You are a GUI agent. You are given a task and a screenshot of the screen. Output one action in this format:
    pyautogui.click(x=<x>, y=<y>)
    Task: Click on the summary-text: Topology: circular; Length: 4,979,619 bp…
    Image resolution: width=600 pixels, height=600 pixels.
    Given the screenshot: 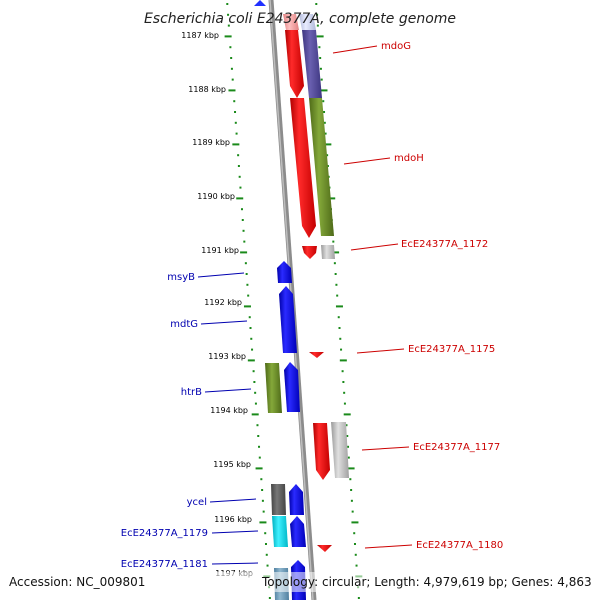 What is the action you would take?
    pyautogui.click(x=426, y=582)
    